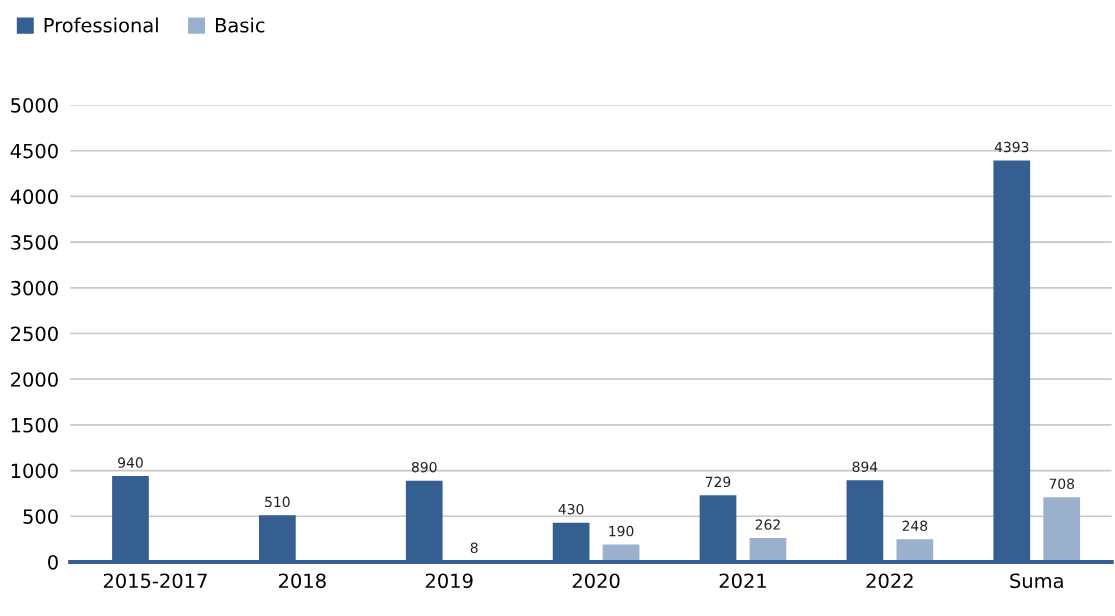 Image resolution: width=1115 pixels, height=616 pixels. Describe the element at coordinates (621, 531) in the screenshot. I see `data-label: 190` at that location.